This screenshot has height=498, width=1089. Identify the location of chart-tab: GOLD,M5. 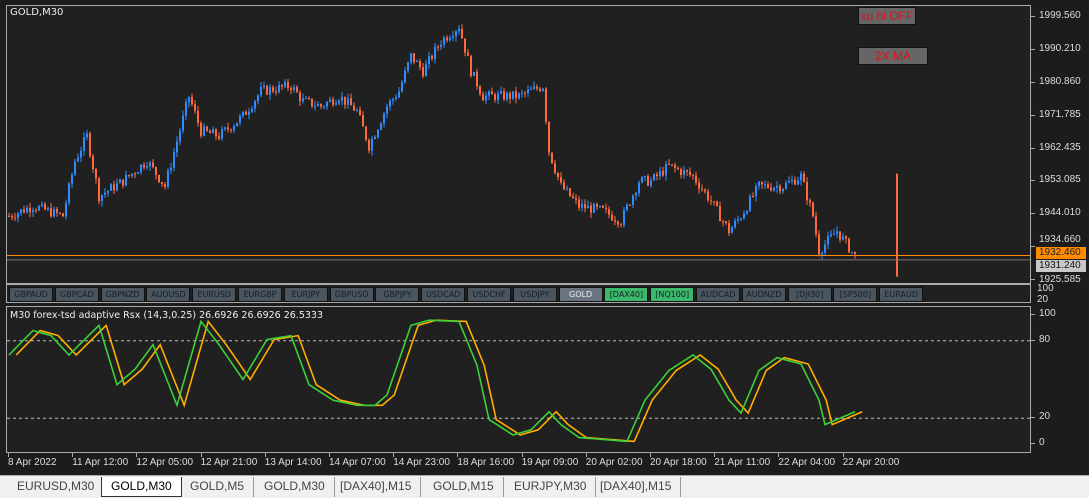
(218, 487).